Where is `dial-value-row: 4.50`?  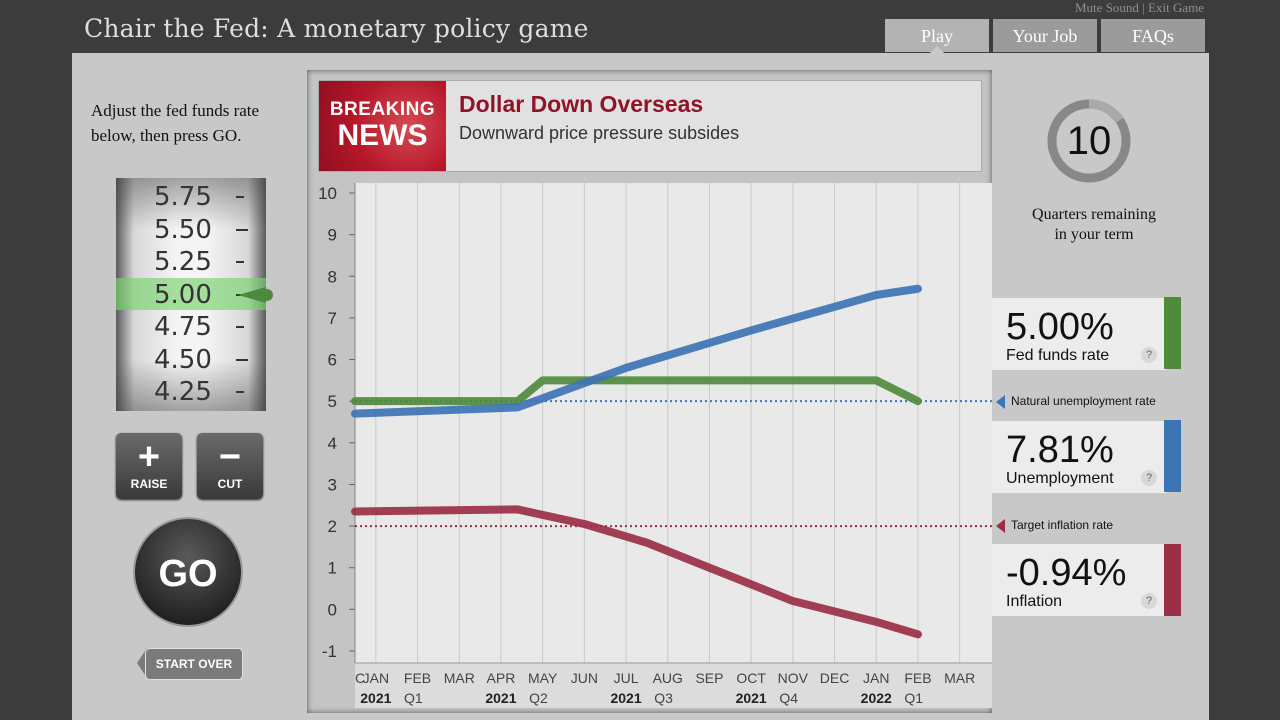 dial-value-row: 4.50 is located at coordinates (191, 359).